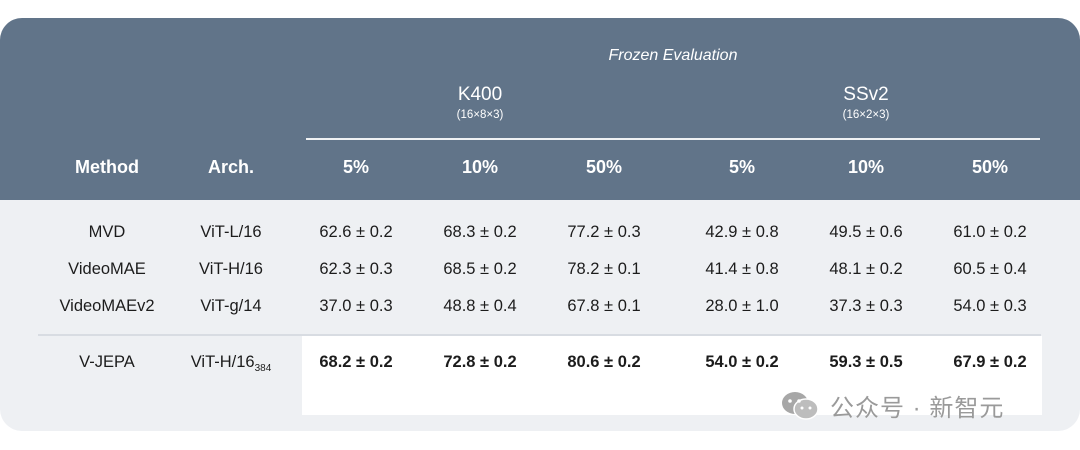 The image size is (1080, 450). What do you see at coordinates (604, 232) in the screenshot?
I see `row-1-k400-50: 77.2 ± 0.3` at bounding box center [604, 232].